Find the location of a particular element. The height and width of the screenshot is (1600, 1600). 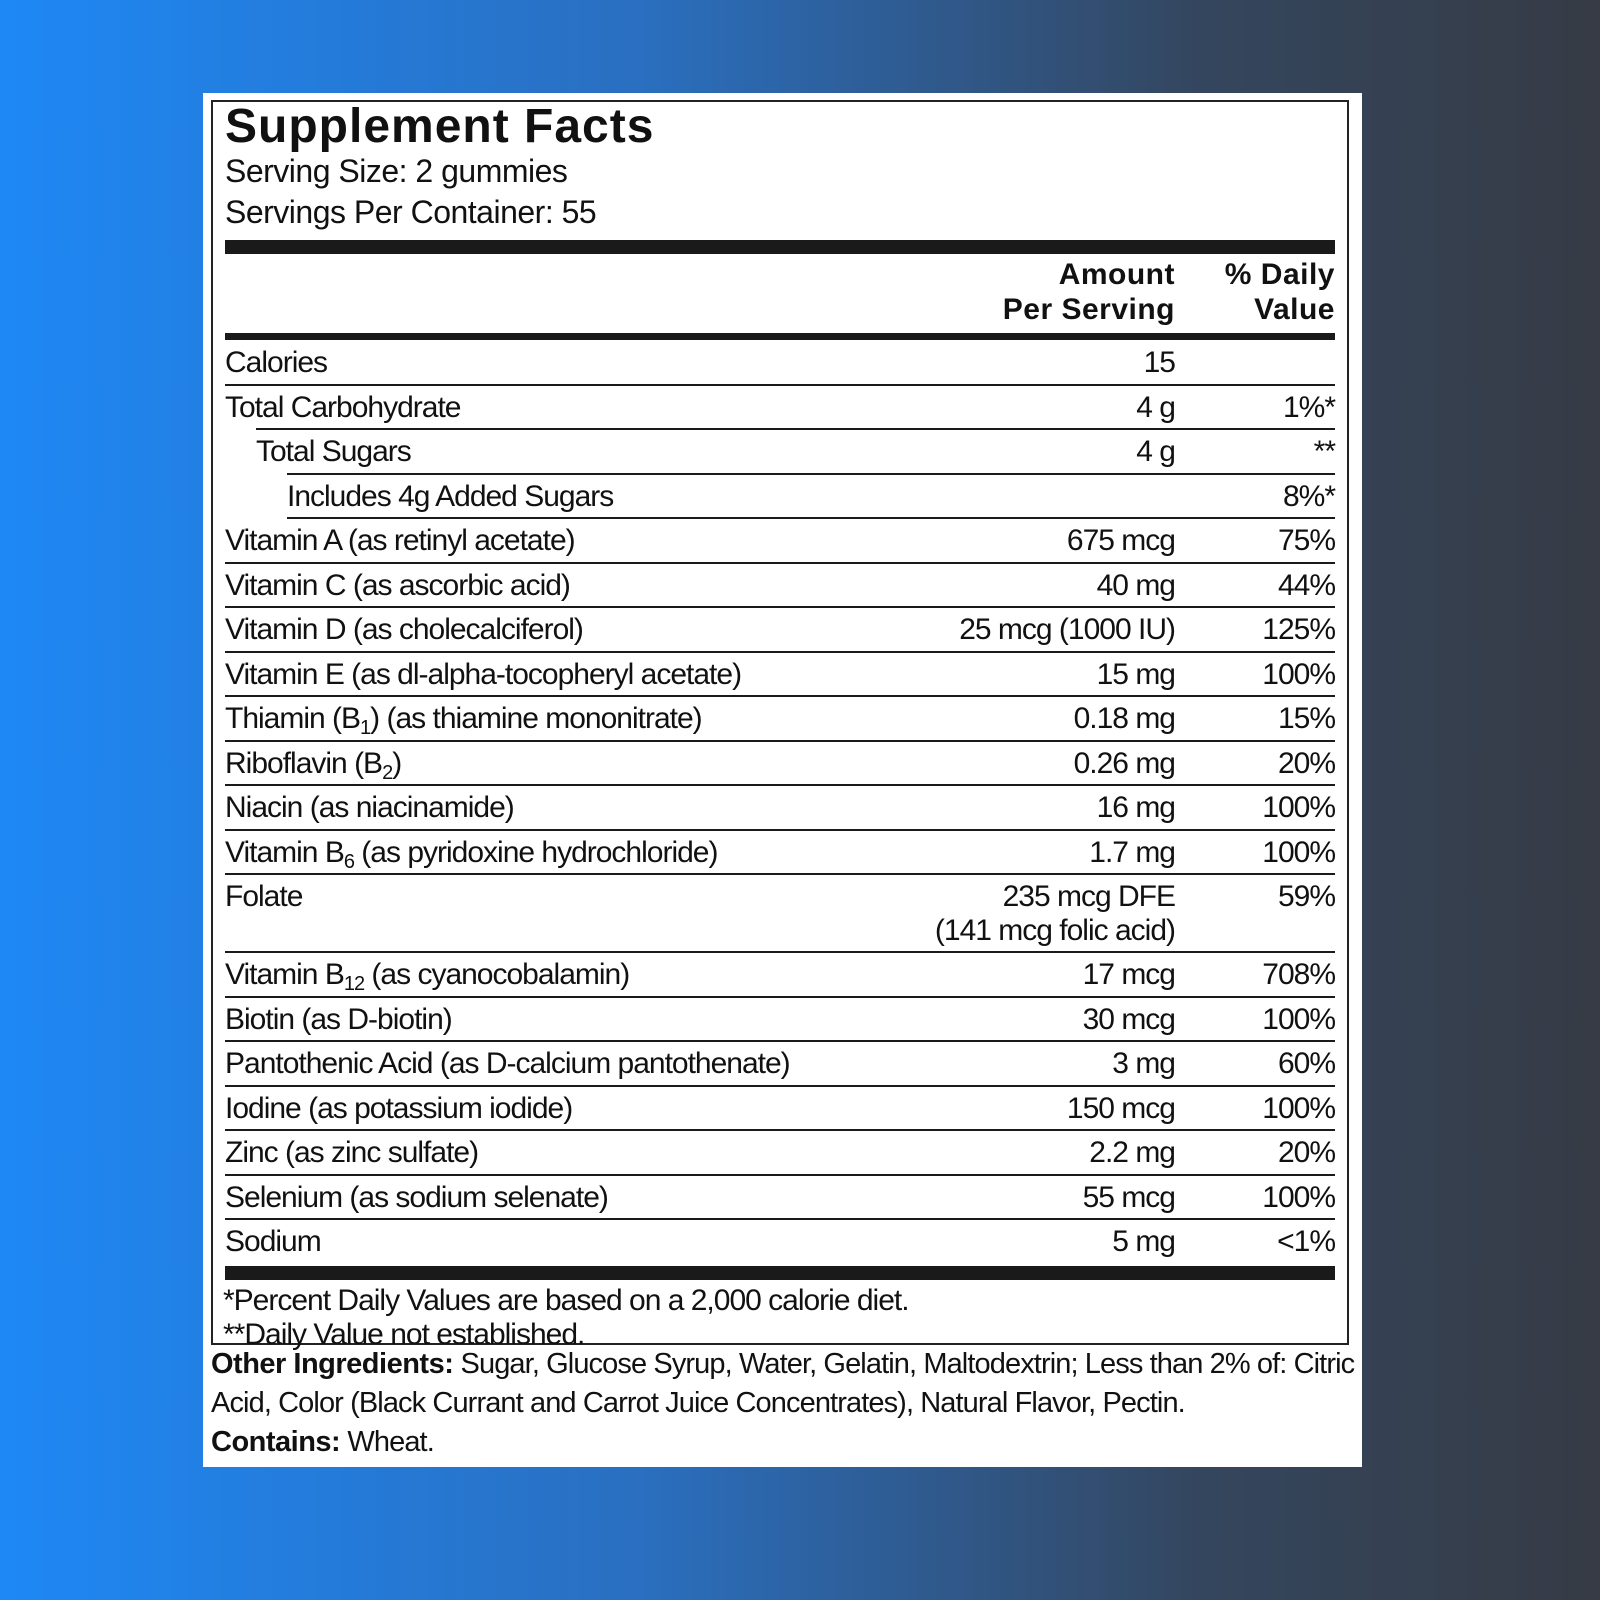

nutrient-name: Calories is located at coordinates (276, 363).